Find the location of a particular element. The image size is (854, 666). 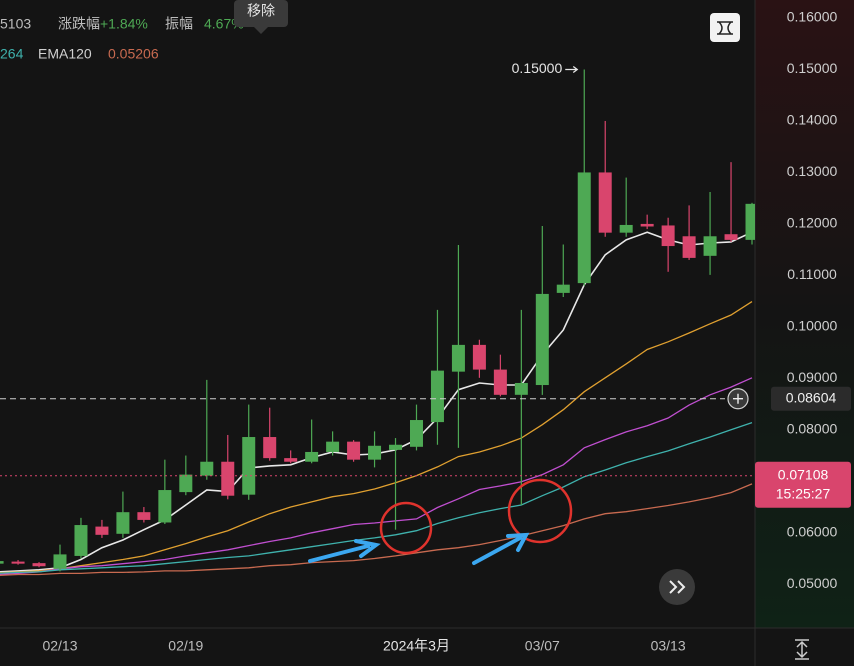

legend-text: 264 is located at coordinates (12, 54).